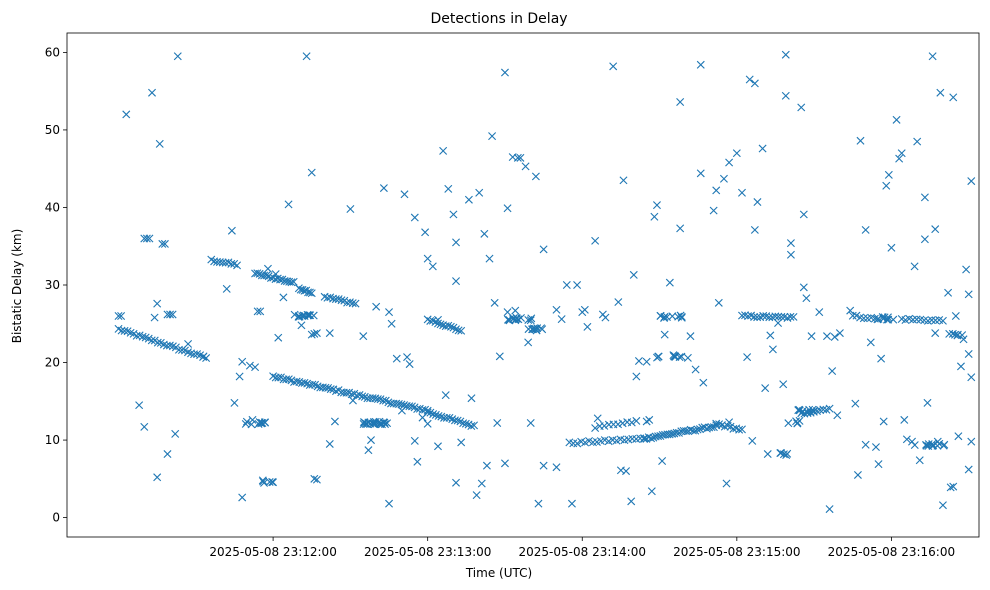 The width and height of the screenshot is (990, 590). What do you see at coordinates (52, 440) in the screenshot?
I see `y-tick-label: 10` at bounding box center [52, 440].